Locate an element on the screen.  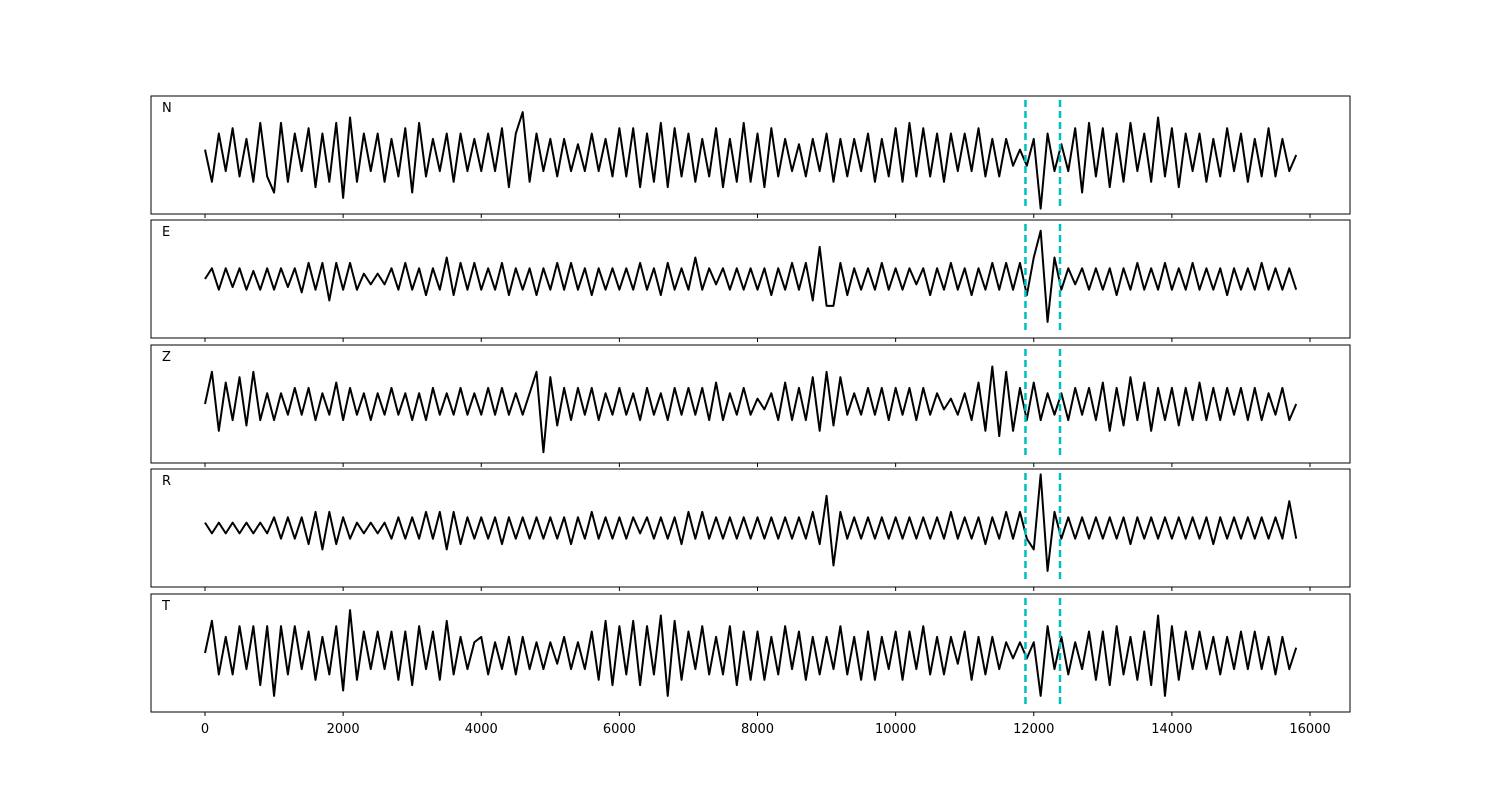
x-tick-label: 6000 is located at coordinates (619, 729).